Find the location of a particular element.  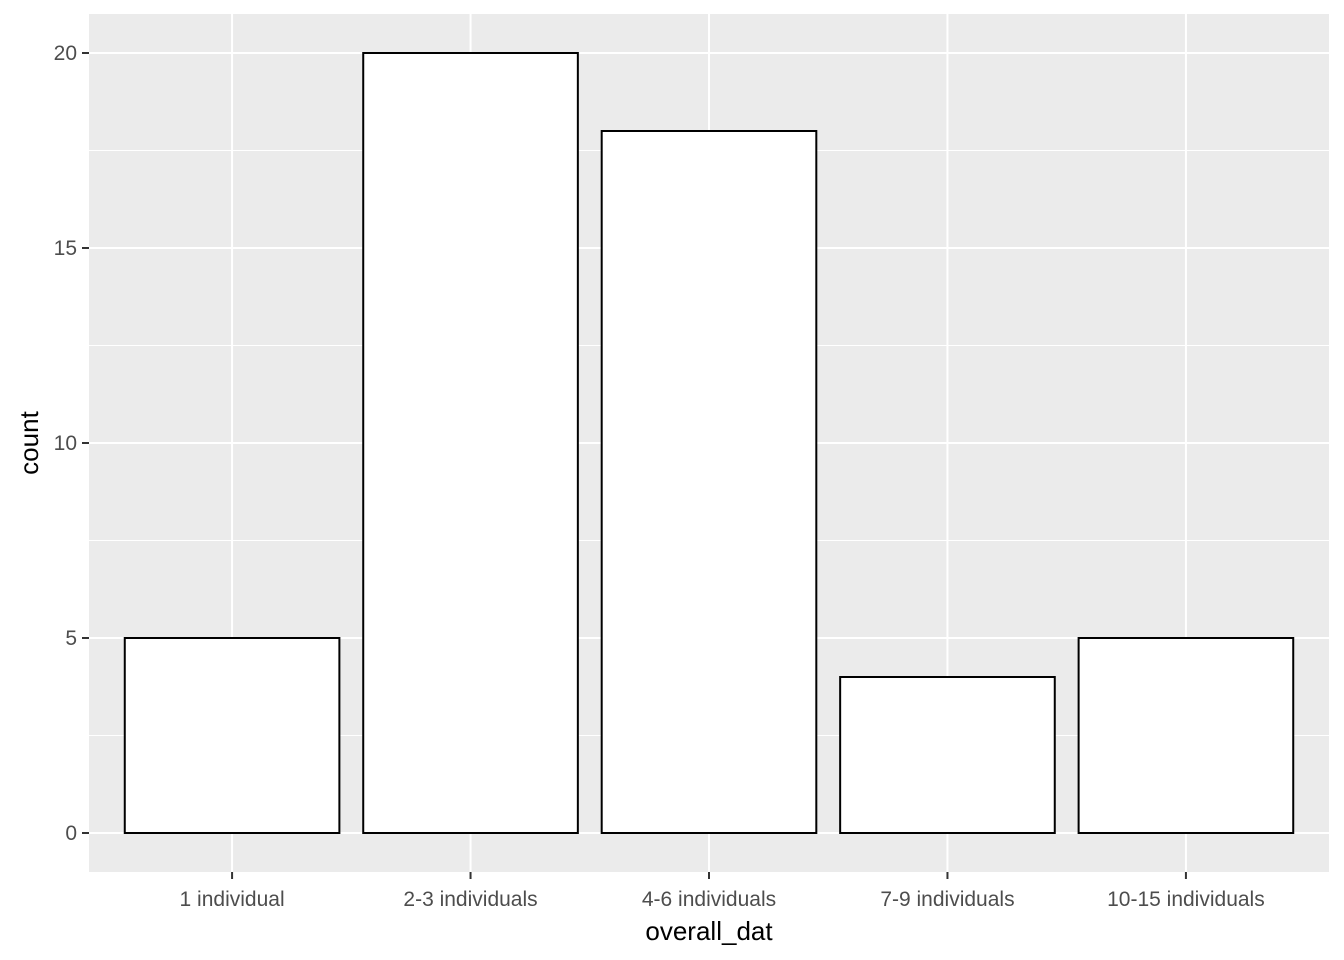

bar-4-6-individuals is located at coordinates (709, 482).